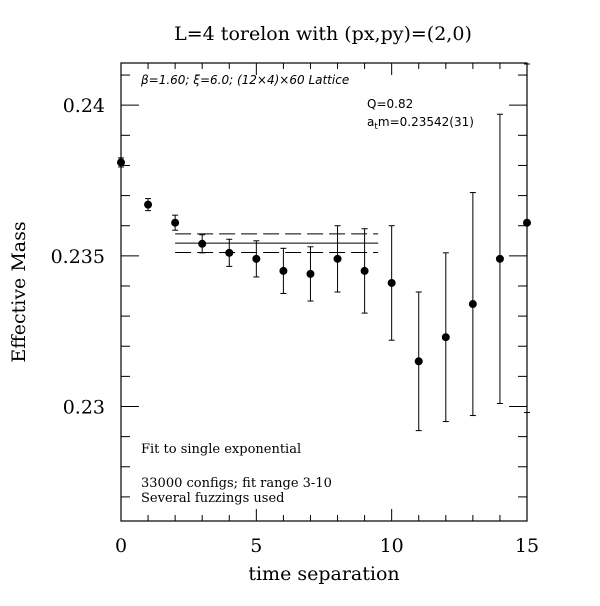  I want to click on fit-band, so click(277, 243).